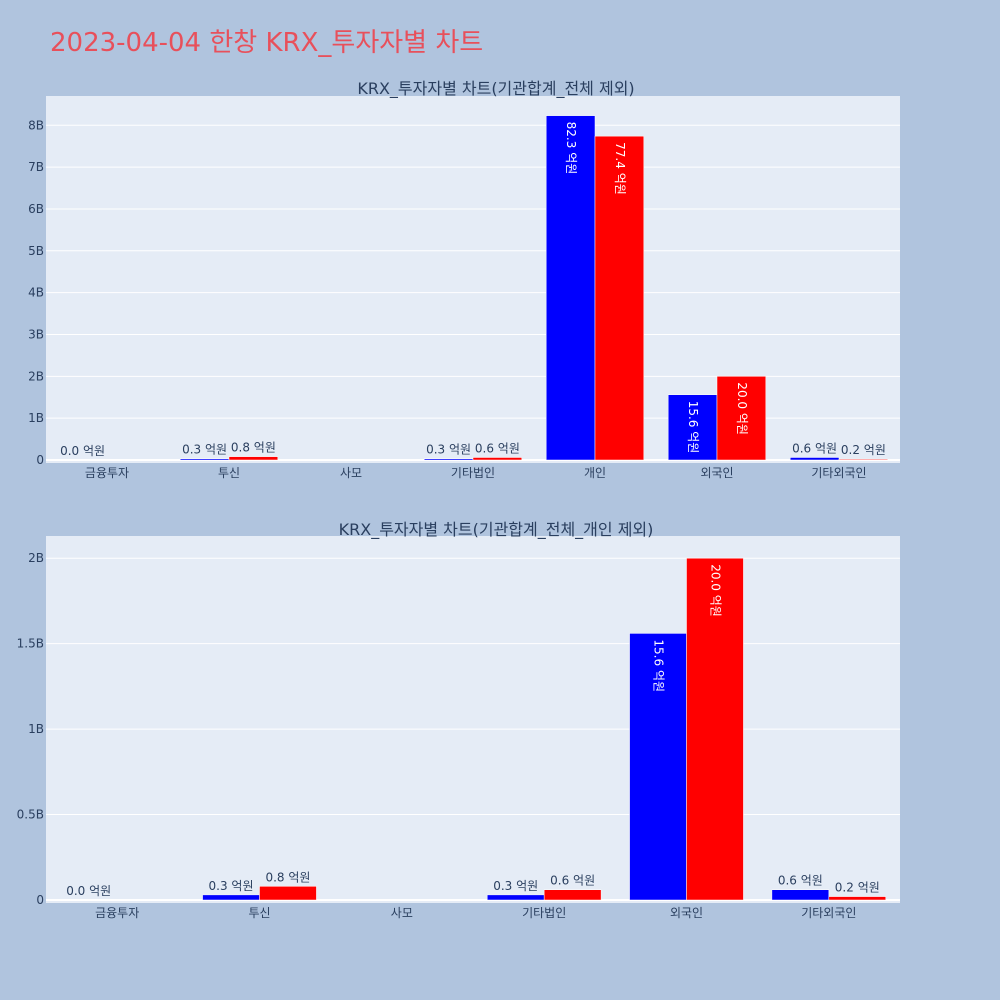 Image resolution: width=1000 pixels, height=1000 pixels. Describe the element at coordinates (495, 89) in the screenshot. I see `chart-title: KRX_투자자별 차트(기관합계_전체 제외)` at that location.